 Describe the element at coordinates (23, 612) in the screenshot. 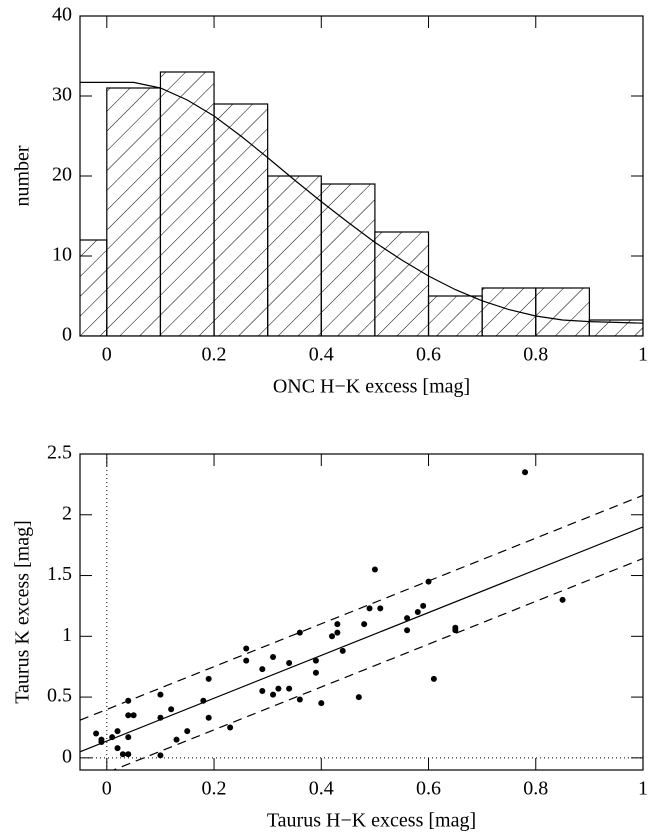

I see `y-axis-label: Taurus K excess [mag]` at that location.